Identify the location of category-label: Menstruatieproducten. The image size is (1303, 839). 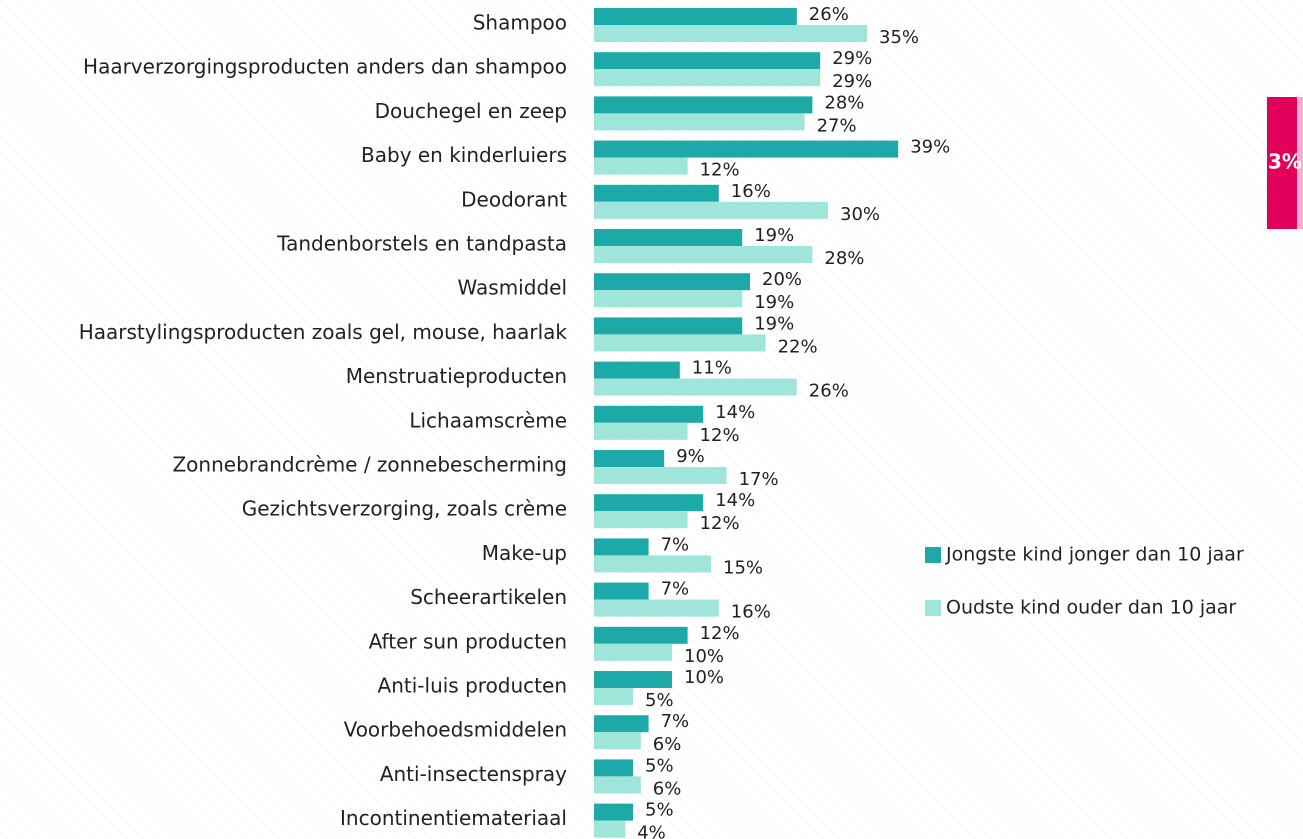
(456, 376).